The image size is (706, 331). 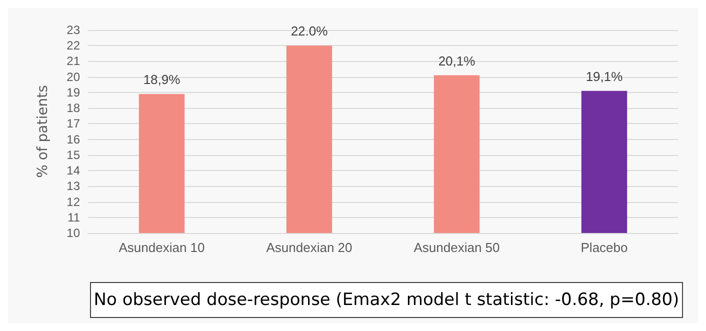 What do you see at coordinates (457, 247) in the screenshot?
I see `x-tick-label: Asundexian 50` at bounding box center [457, 247].